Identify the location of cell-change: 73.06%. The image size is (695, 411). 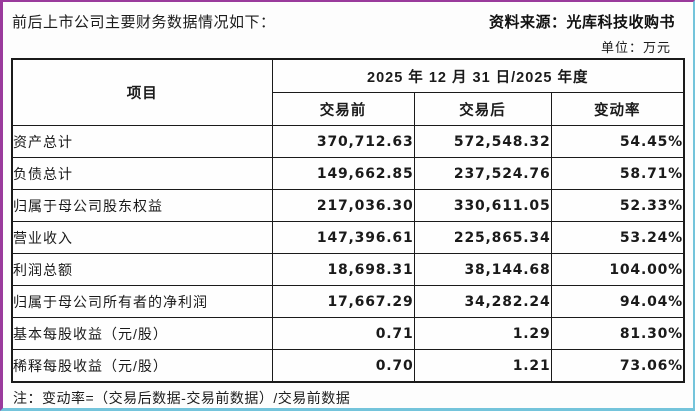
(617, 366).